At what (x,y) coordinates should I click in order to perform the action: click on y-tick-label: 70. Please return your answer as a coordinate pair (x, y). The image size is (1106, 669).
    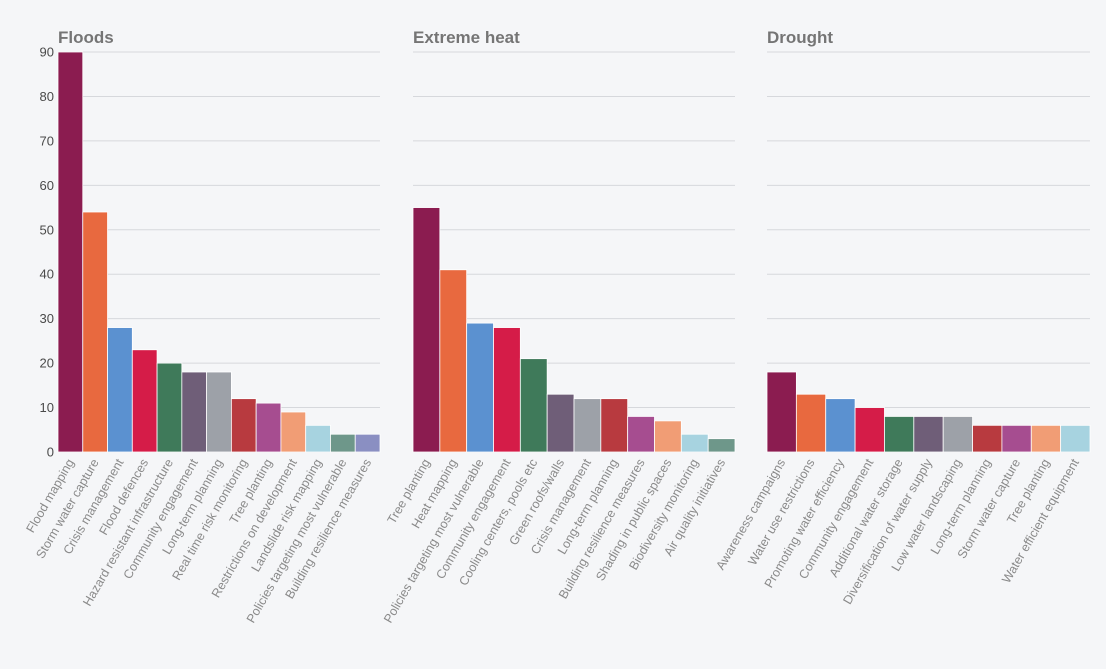
    Looking at the image, I should click on (47, 140).